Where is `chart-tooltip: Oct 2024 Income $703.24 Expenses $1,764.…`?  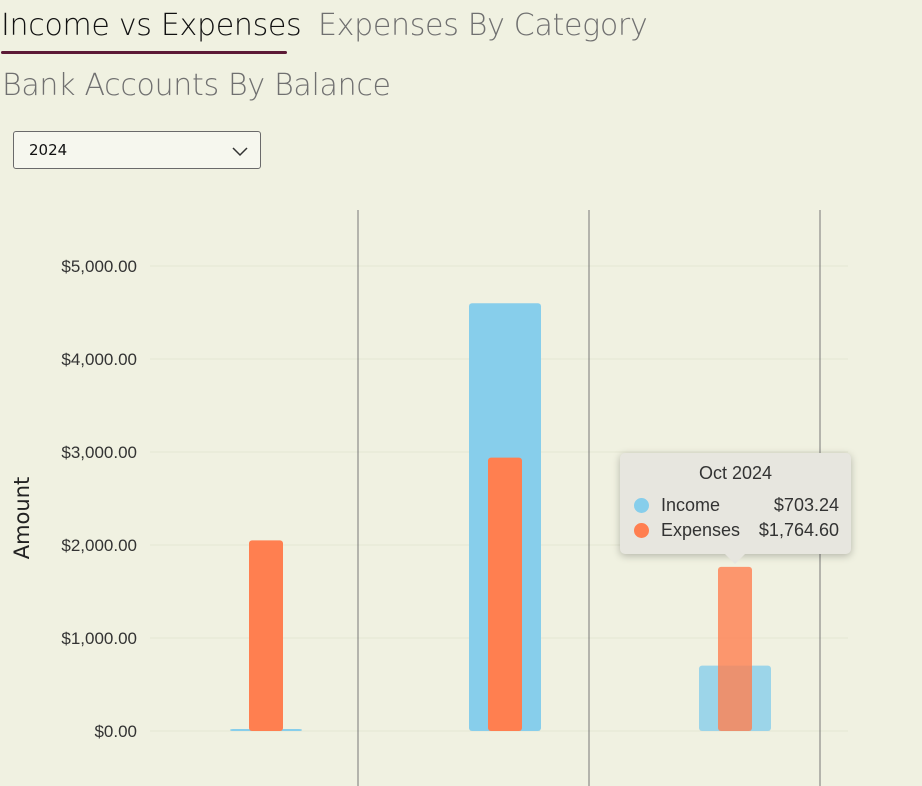
chart-tooltip: Oct 2024 Income $703.24 Expenses $1,764.… is located at coordinates (735, 508).